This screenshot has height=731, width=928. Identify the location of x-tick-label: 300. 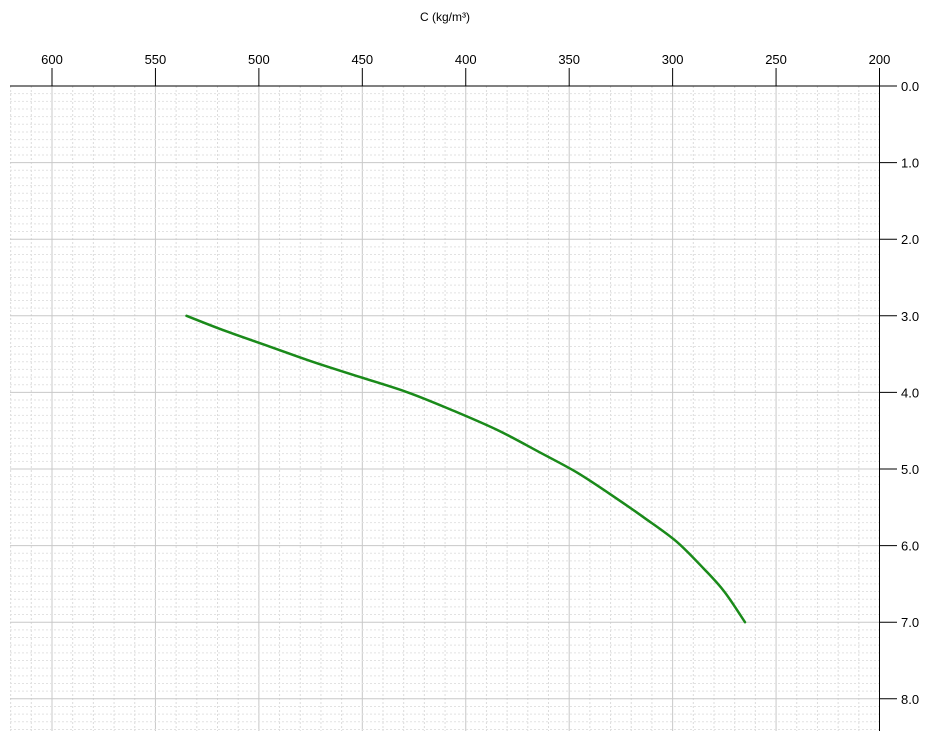
(673, 59).